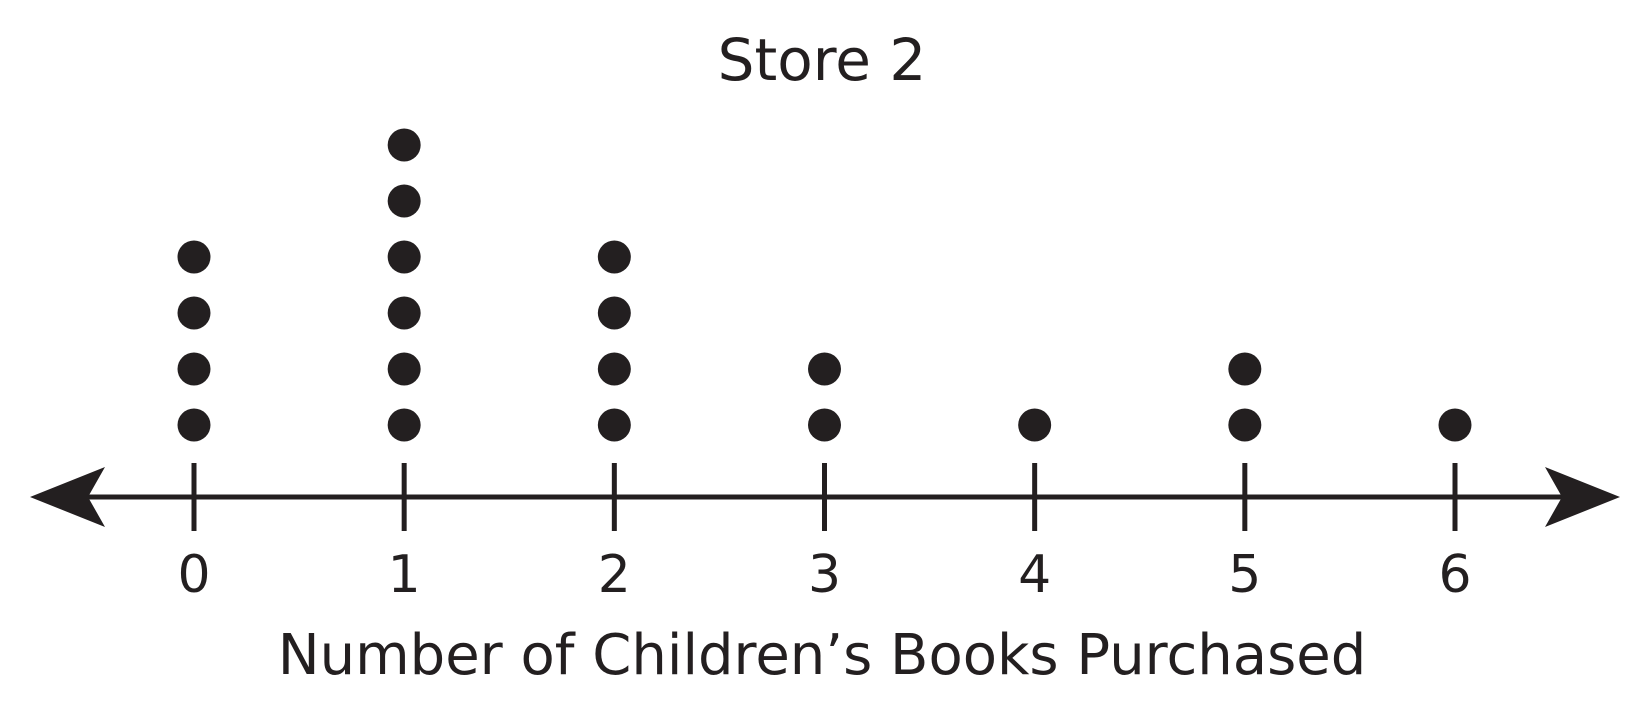  What do you see at coordinates (822, 655) in the screenshot?
I see `x-axis-label: Number of Children’s Books Purchased` at bounding box center [822, 655].